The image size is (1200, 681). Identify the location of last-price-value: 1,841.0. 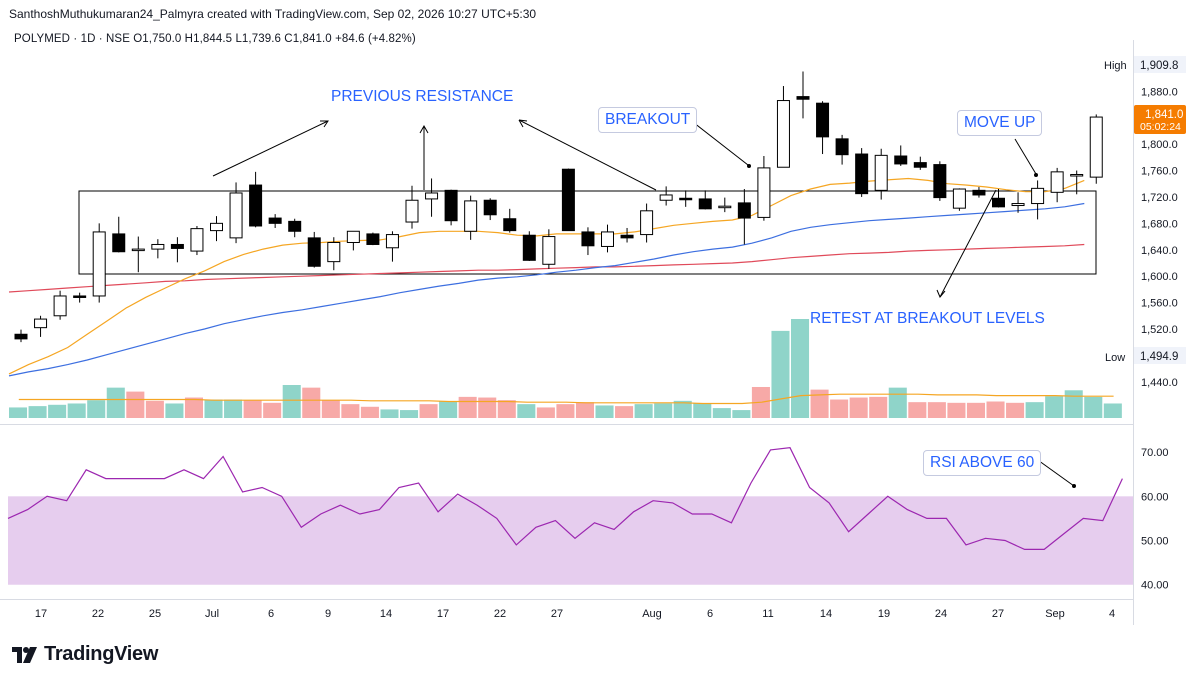
(1164, 115).